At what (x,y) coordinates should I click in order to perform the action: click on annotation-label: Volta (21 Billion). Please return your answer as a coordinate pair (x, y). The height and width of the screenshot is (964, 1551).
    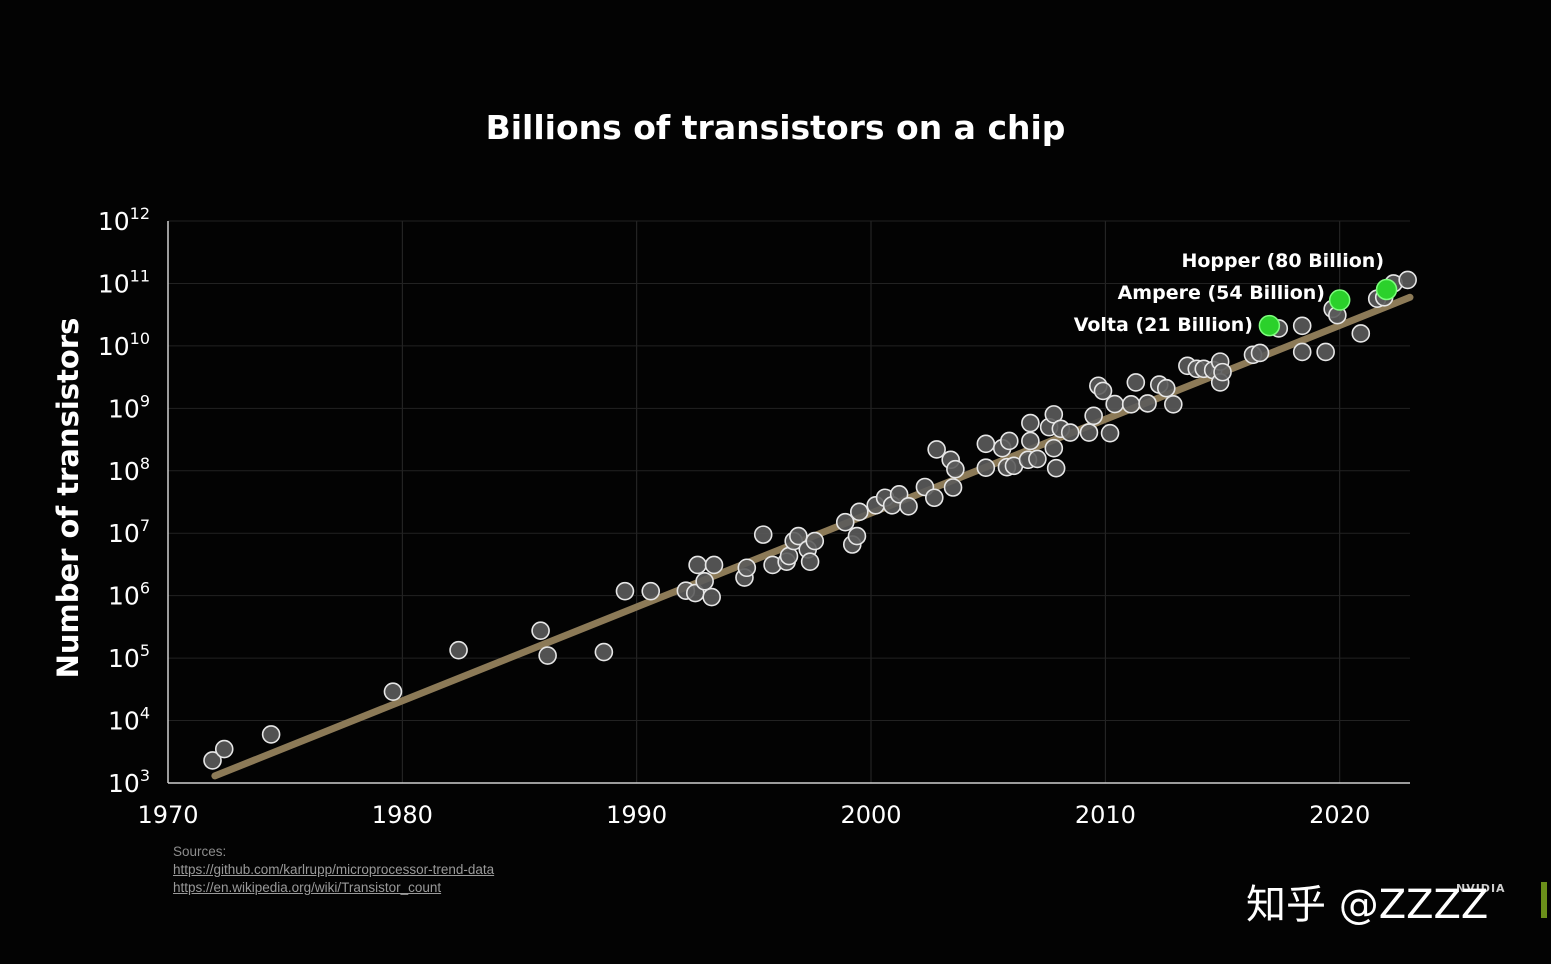
    Looking at the image, I should click on (1163, 325).